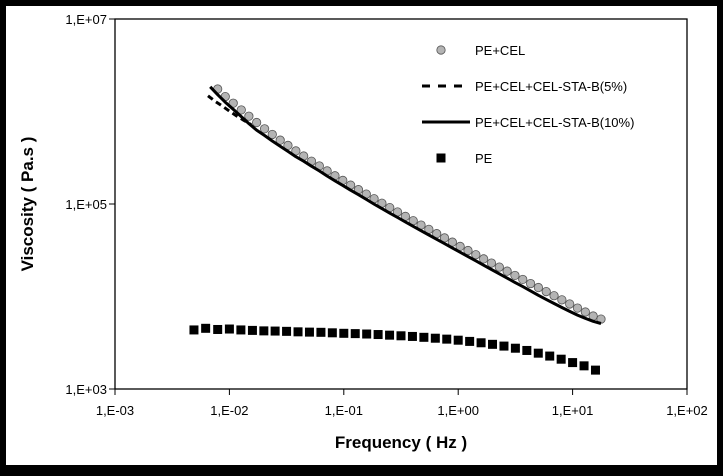 The height and width of the screenshot is (476, 723). What do you see at coordinates (484, 158) in the screenshot?
I see `legend-label: PE` at bounding box center [484, 158].